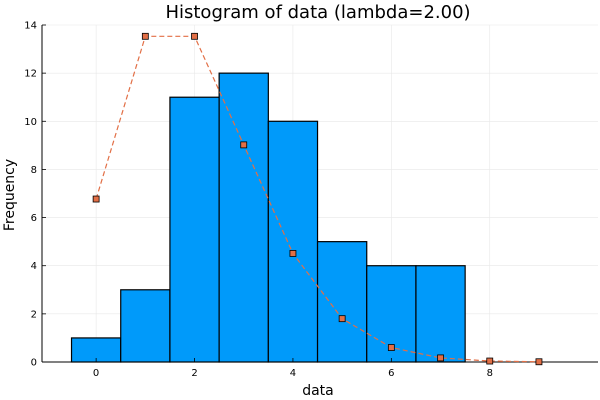 The width and height of the screenshot is (600, 400). What do you see at coordinates (34, 314) in the screenshot?
I see `y-tick-label: 2` at bounding box center [34, 314].